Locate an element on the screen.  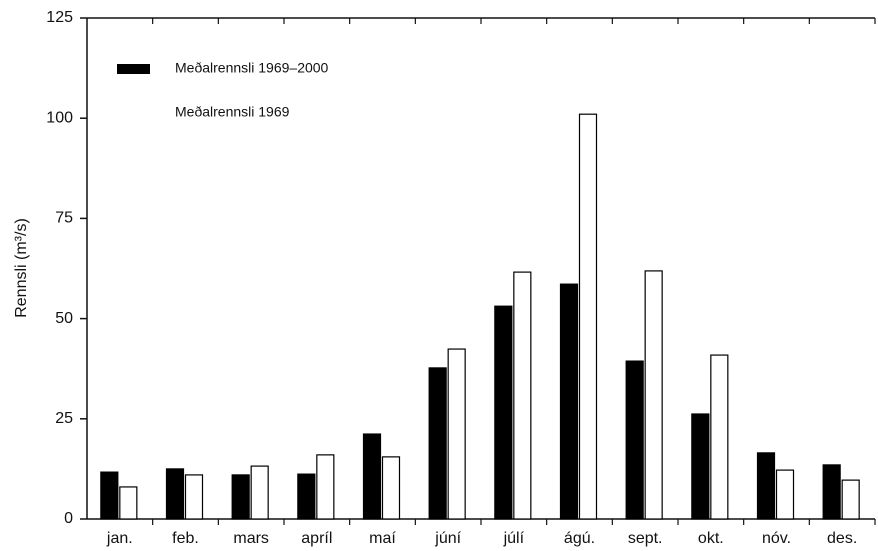
y-tick-label: 75 is located at coordinates (64, 218).